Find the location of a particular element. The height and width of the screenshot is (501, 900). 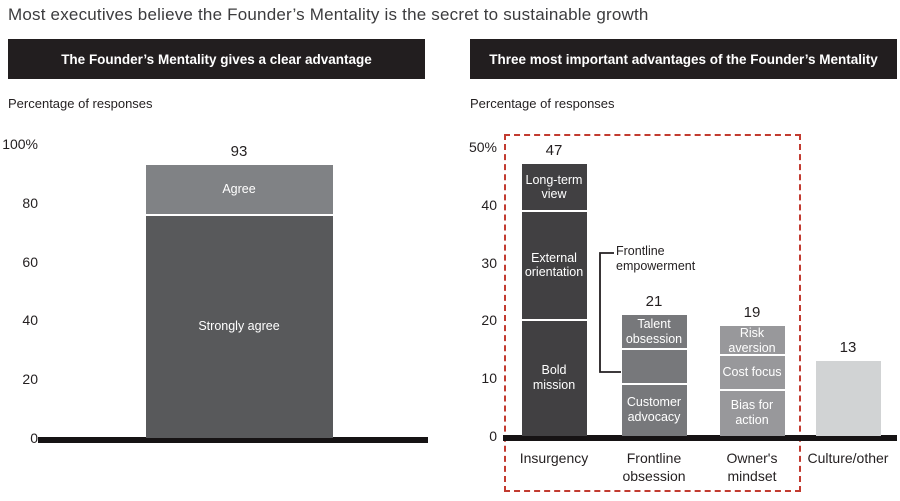

left-axis-caption: Percentage of responses is located at coordinates (80, 103).